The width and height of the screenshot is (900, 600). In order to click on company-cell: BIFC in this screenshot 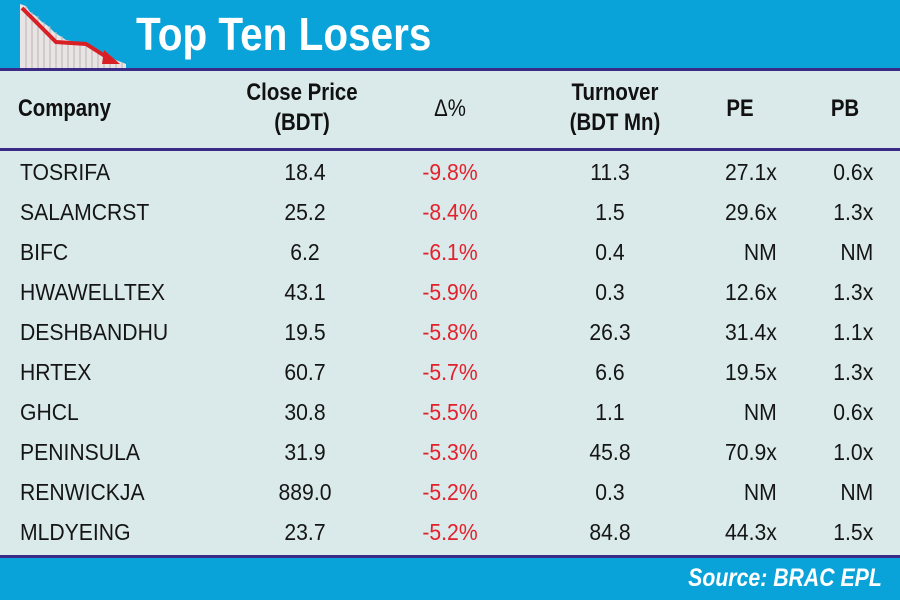, I will do `click(44, 252)`.